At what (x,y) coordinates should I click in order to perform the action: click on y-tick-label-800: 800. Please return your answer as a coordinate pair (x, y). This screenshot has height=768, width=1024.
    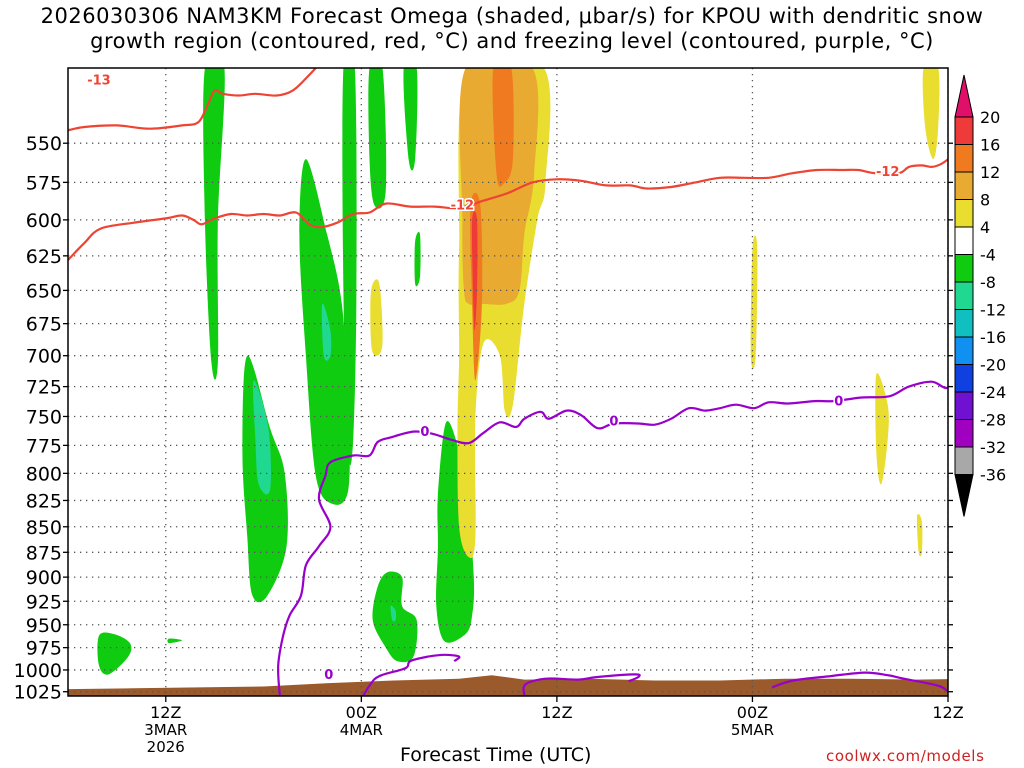
    Looking at the image, I should click on (44, 474).